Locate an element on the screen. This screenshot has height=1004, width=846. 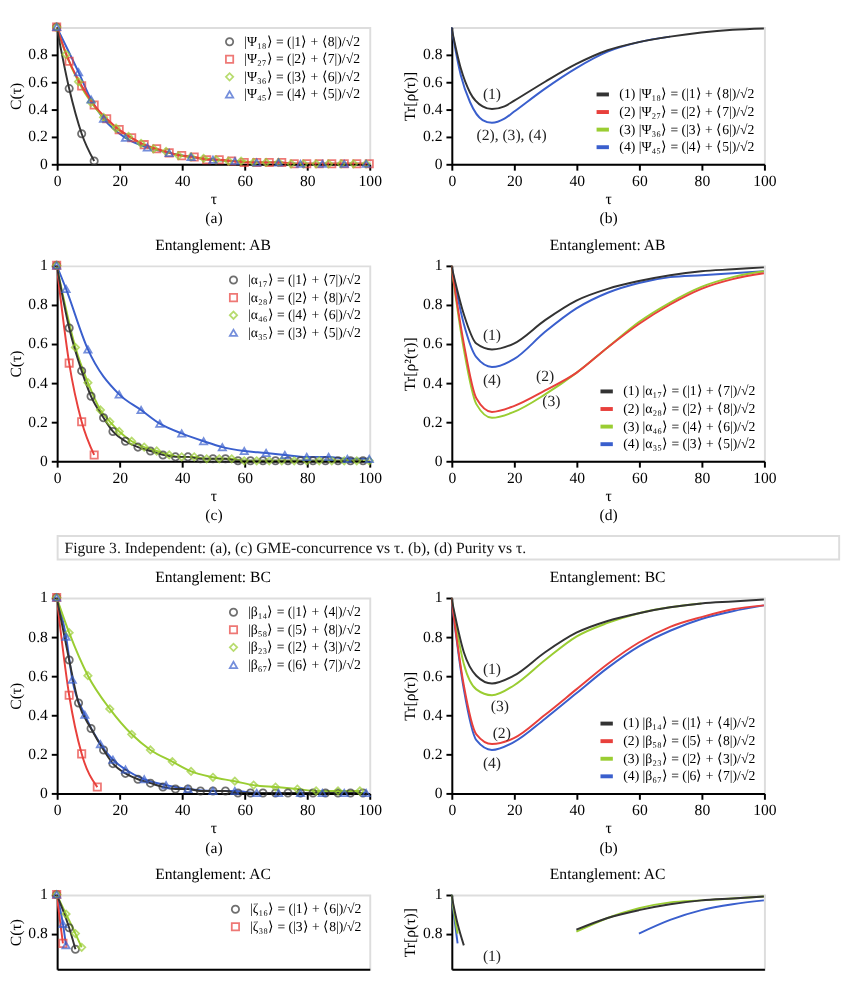
chart-title: Entanglement: AB is located at coordinates (213, 244).